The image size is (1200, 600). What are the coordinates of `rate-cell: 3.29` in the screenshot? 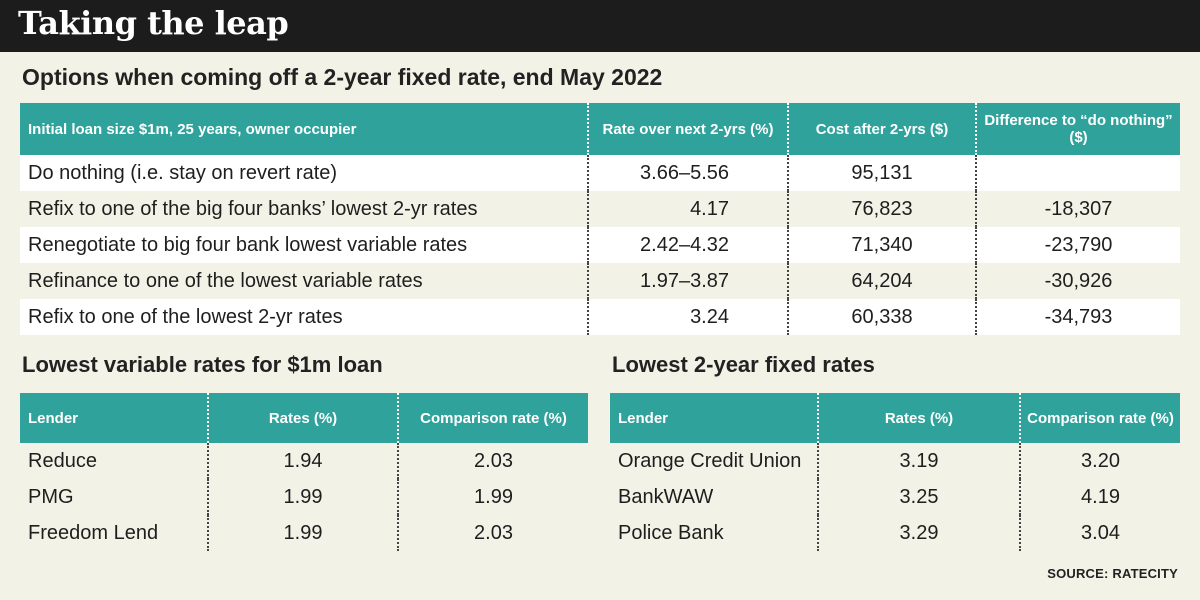 It's located at (919, 533).